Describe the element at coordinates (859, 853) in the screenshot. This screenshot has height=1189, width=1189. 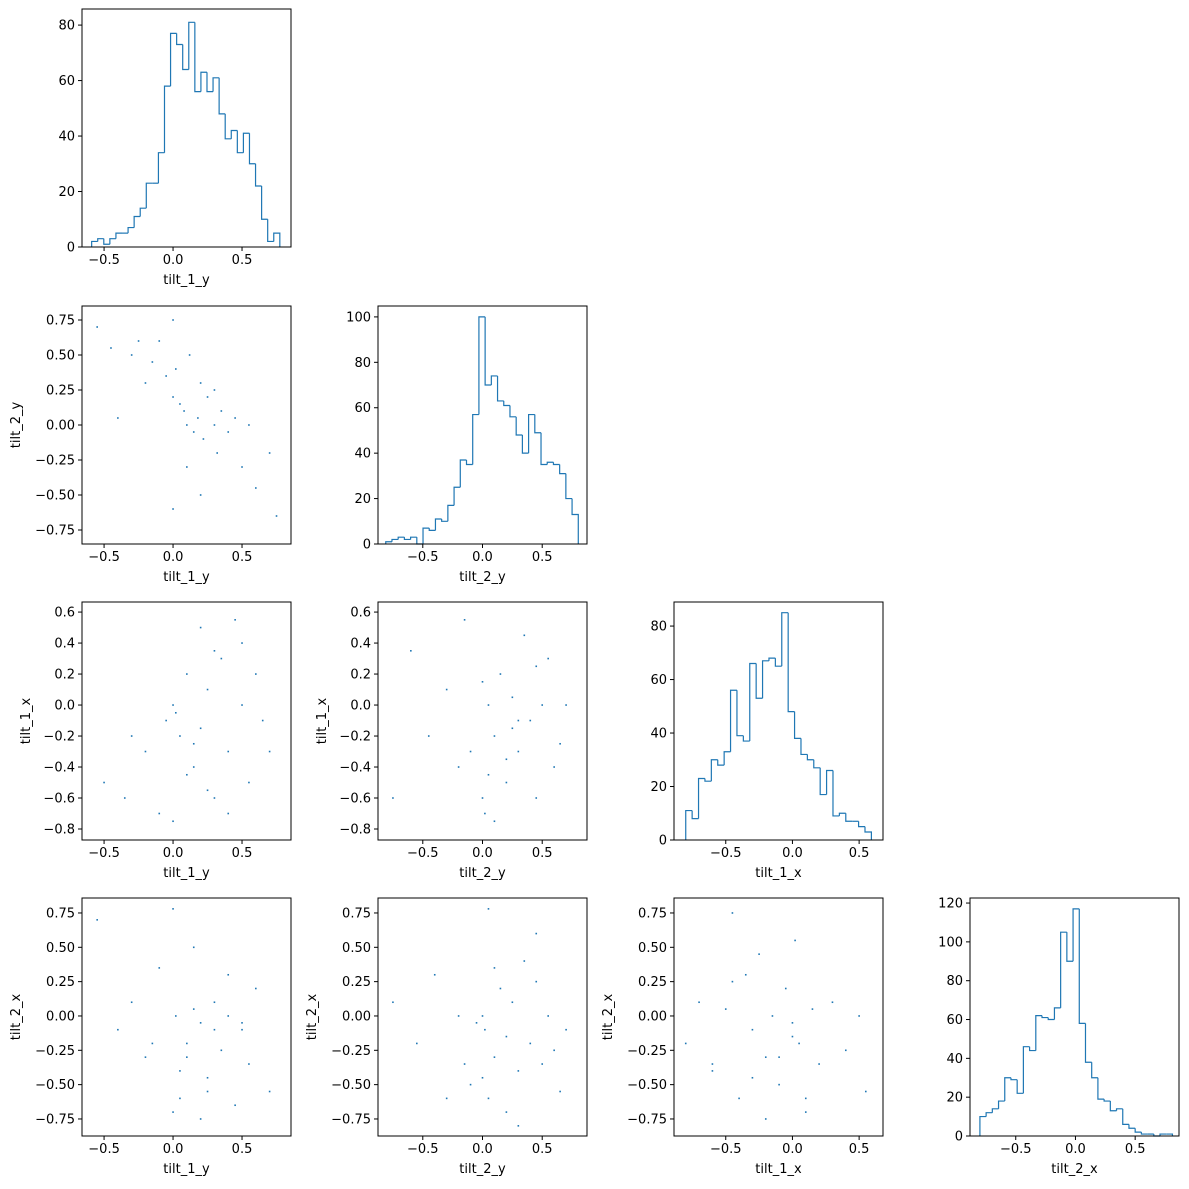
I see `x-tick-label: 0.5` at that location.